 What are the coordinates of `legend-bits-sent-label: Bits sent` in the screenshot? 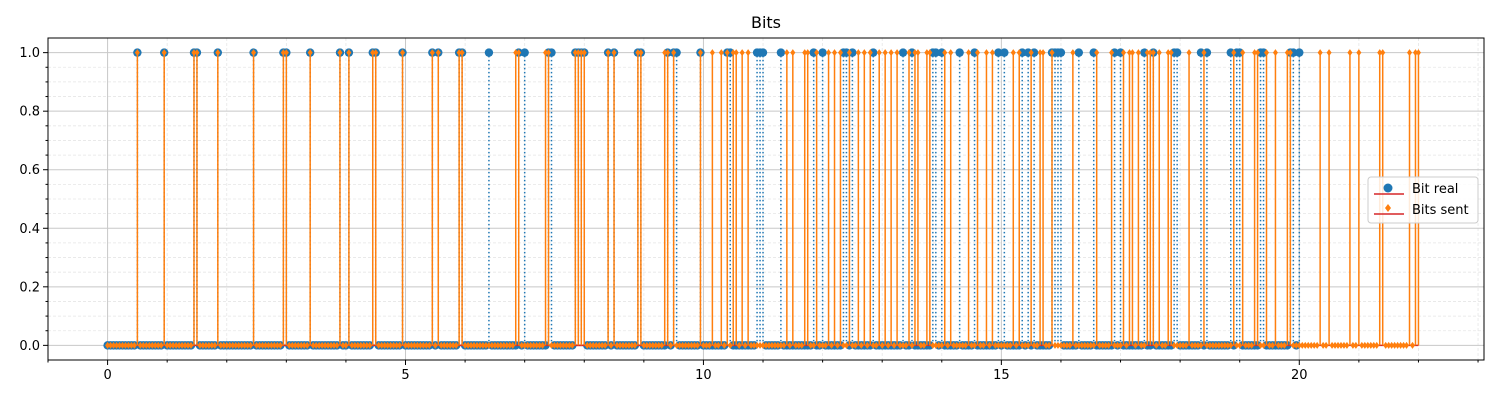 It's located at (1440, 210).